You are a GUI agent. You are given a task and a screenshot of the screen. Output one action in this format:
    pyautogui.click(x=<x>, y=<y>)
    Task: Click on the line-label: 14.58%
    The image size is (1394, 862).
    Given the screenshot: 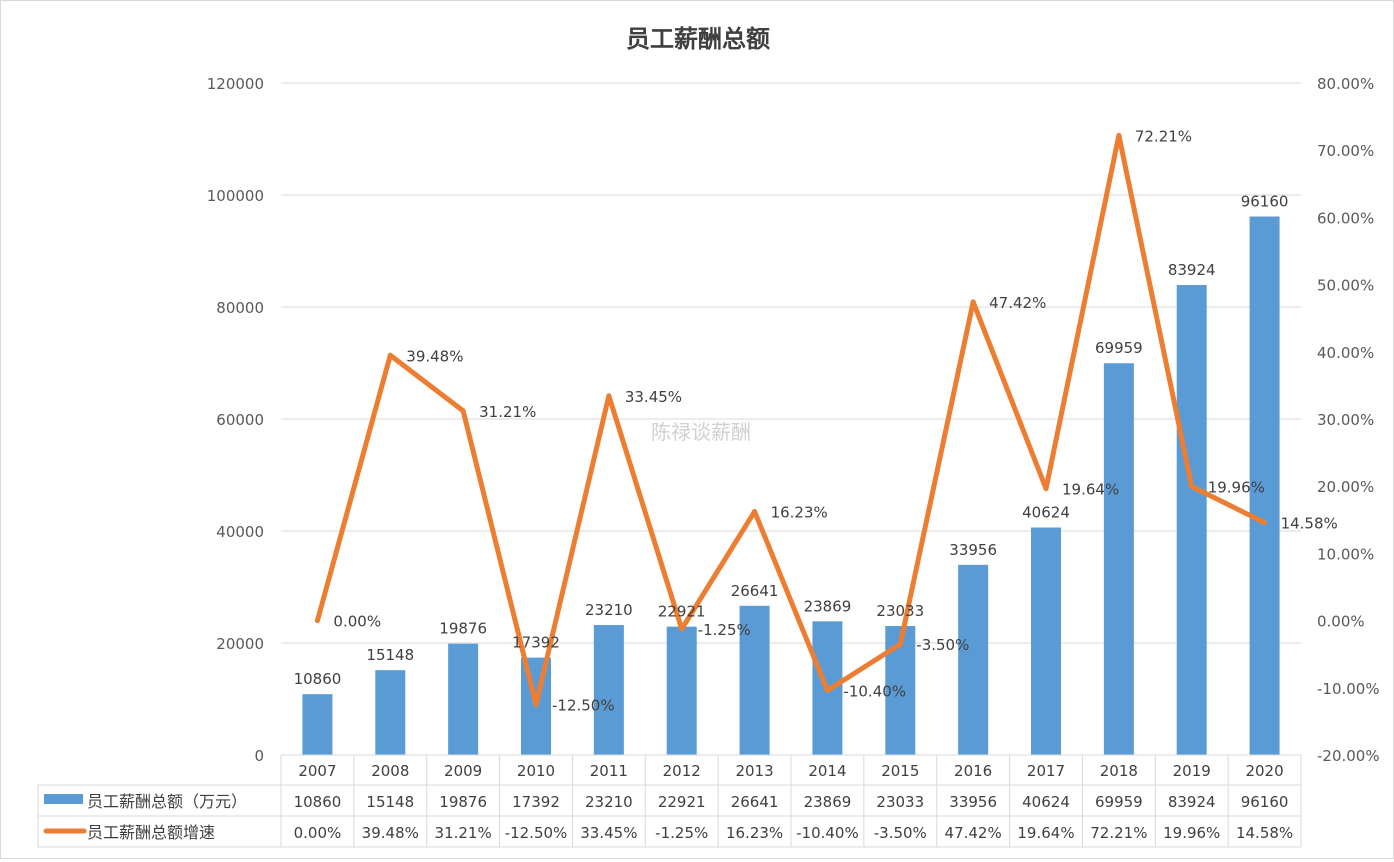 What is the action you would take?
    pyautogui.click(x=1309, y=524)
    